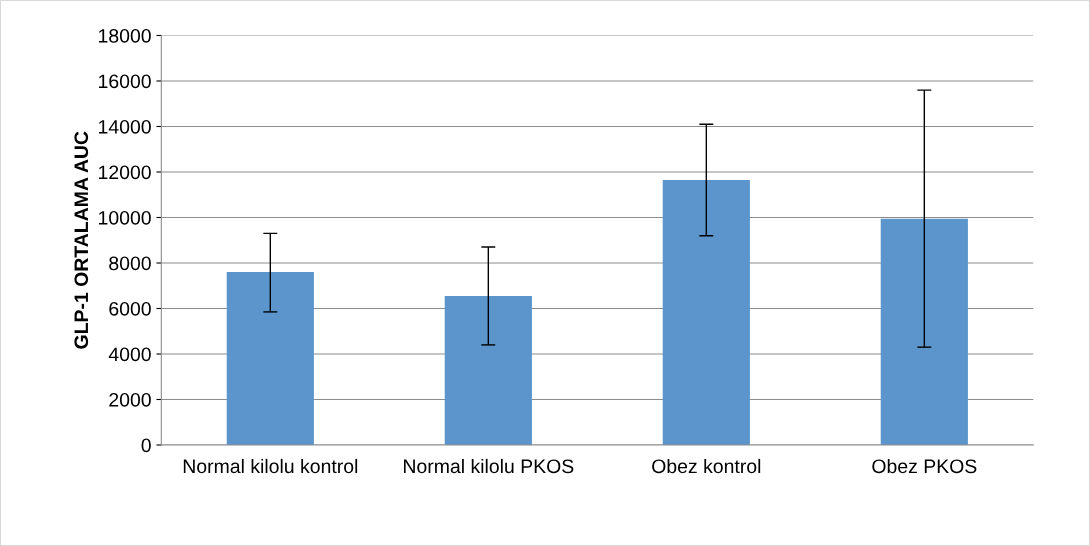 This screenshot has width=1090, height=546. I want to click on x-tick-label: Obez PKOS, so click(924, 466).